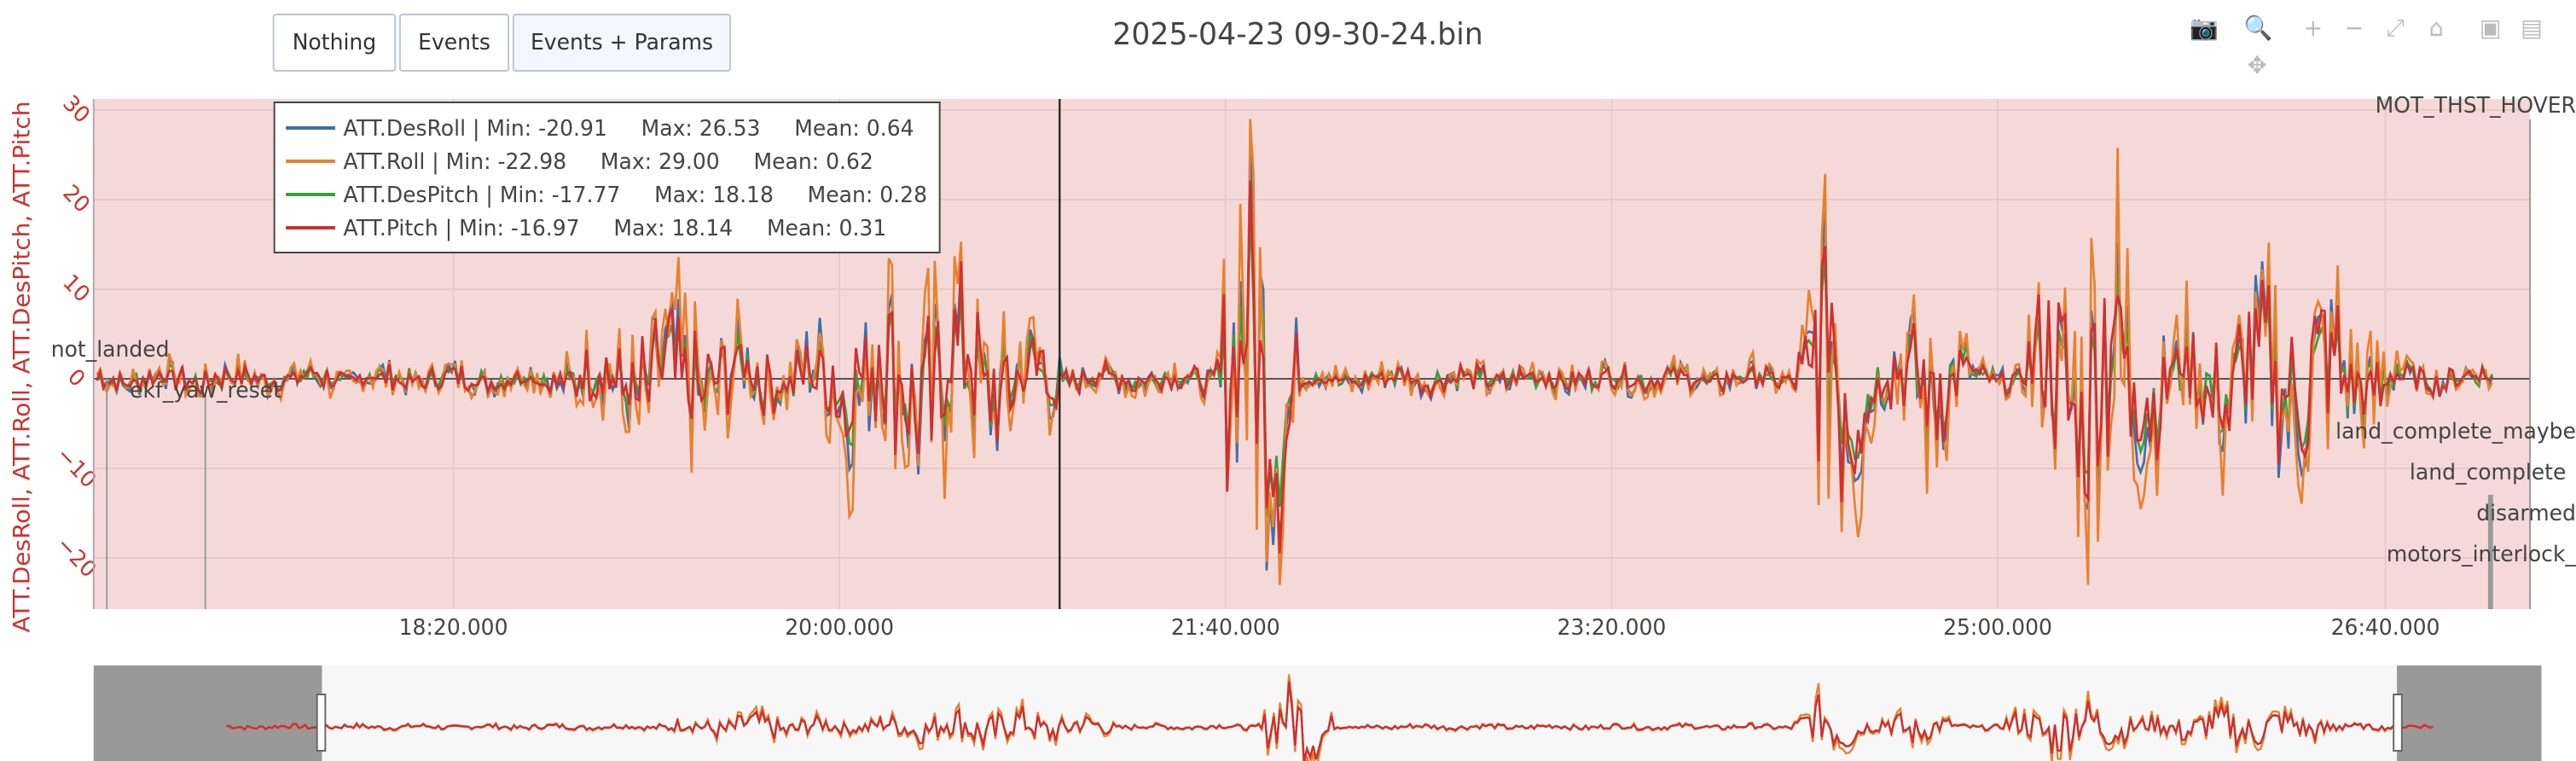 This screenshot has width=2576, height=761. What do you see at coordinates (2526, 514) in the screenshot?
I see `event-label: disarmed` at bounding box center [2526, 514].